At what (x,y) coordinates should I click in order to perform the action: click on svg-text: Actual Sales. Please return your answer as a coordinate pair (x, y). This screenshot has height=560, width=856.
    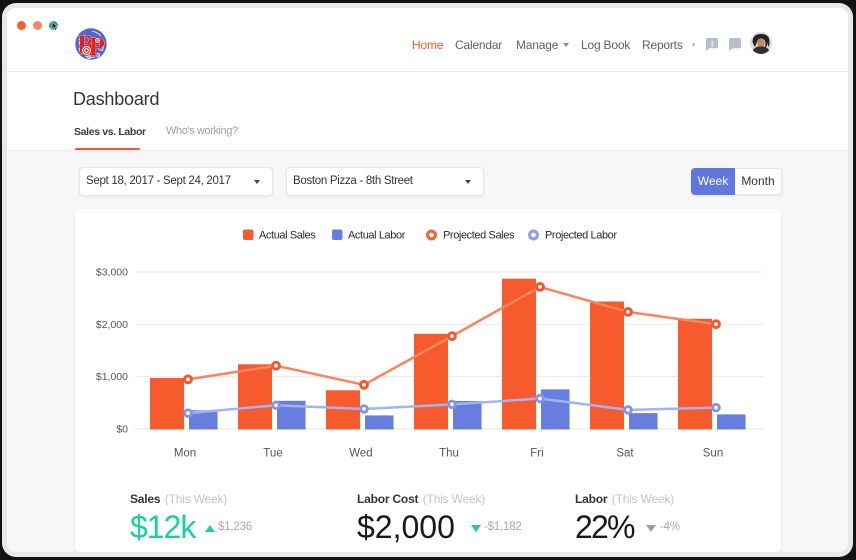
    Looking at the image, I should click on (287, 236).